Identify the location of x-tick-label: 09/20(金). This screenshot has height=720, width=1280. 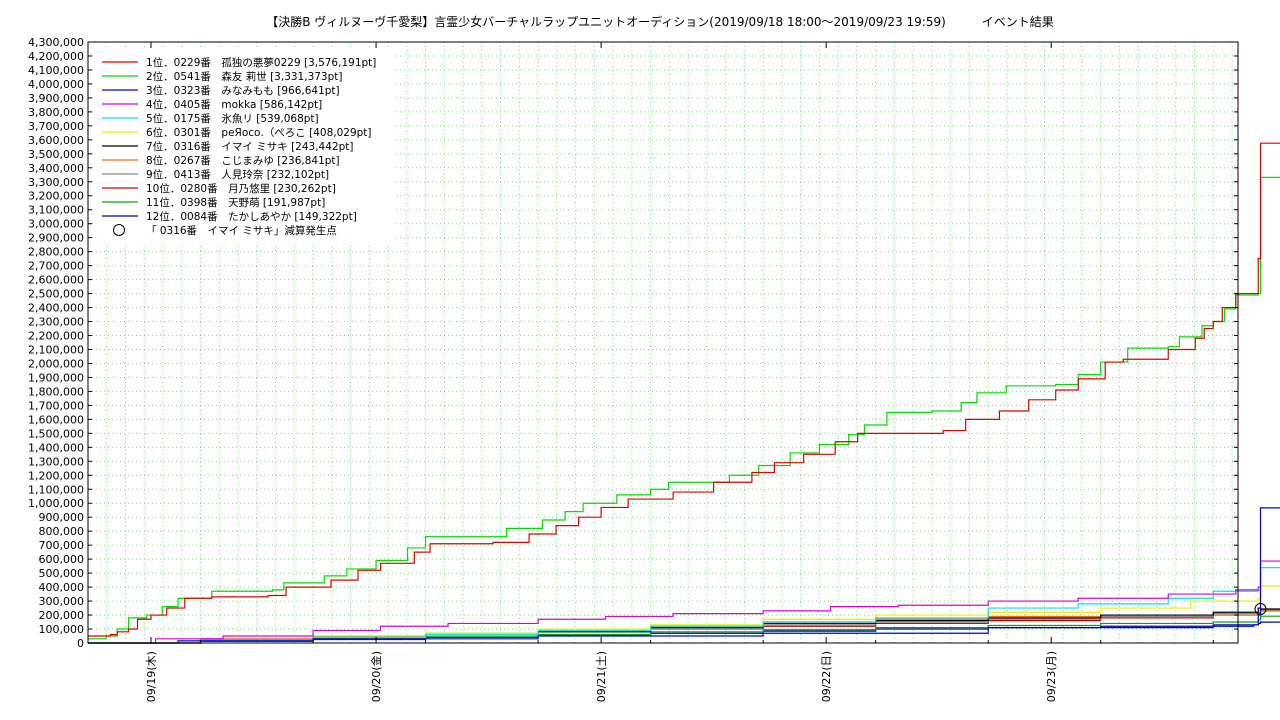
(376, 676).